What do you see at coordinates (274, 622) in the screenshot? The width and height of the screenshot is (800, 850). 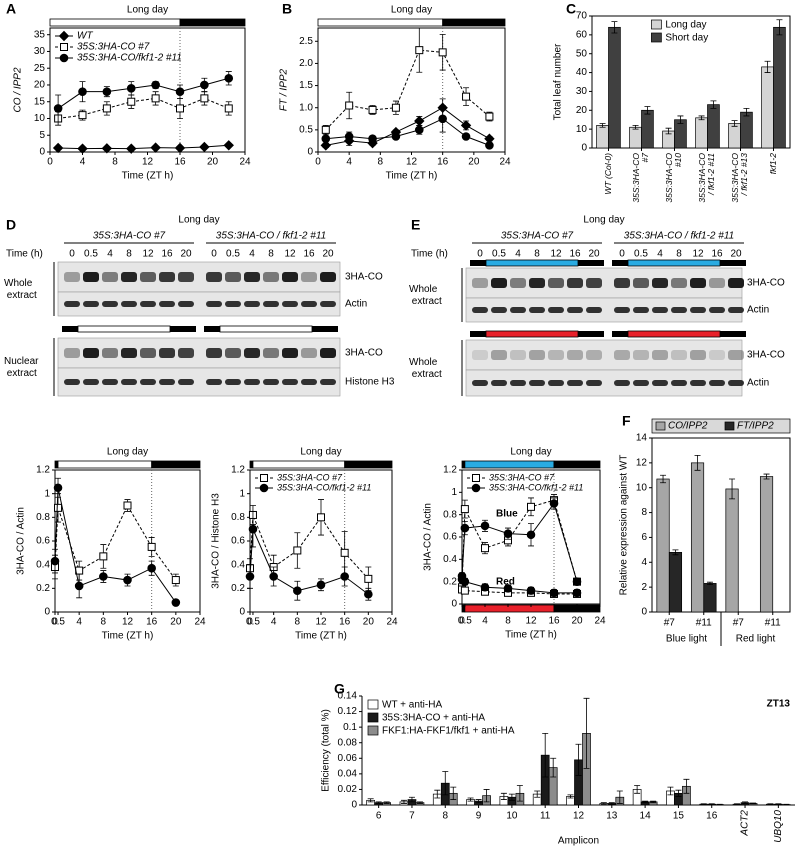 I see `x-tick-label: 4` at bounding box center [274, 622].